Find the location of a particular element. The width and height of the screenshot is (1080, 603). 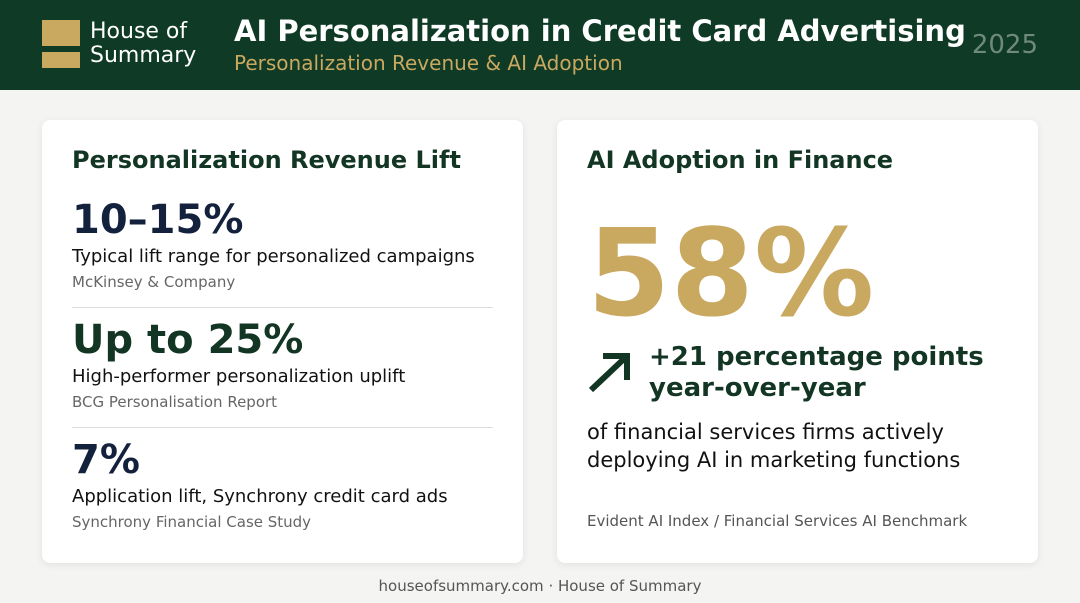

stat-label: High-performer personalization uplift is located at coordinates (239, 376).